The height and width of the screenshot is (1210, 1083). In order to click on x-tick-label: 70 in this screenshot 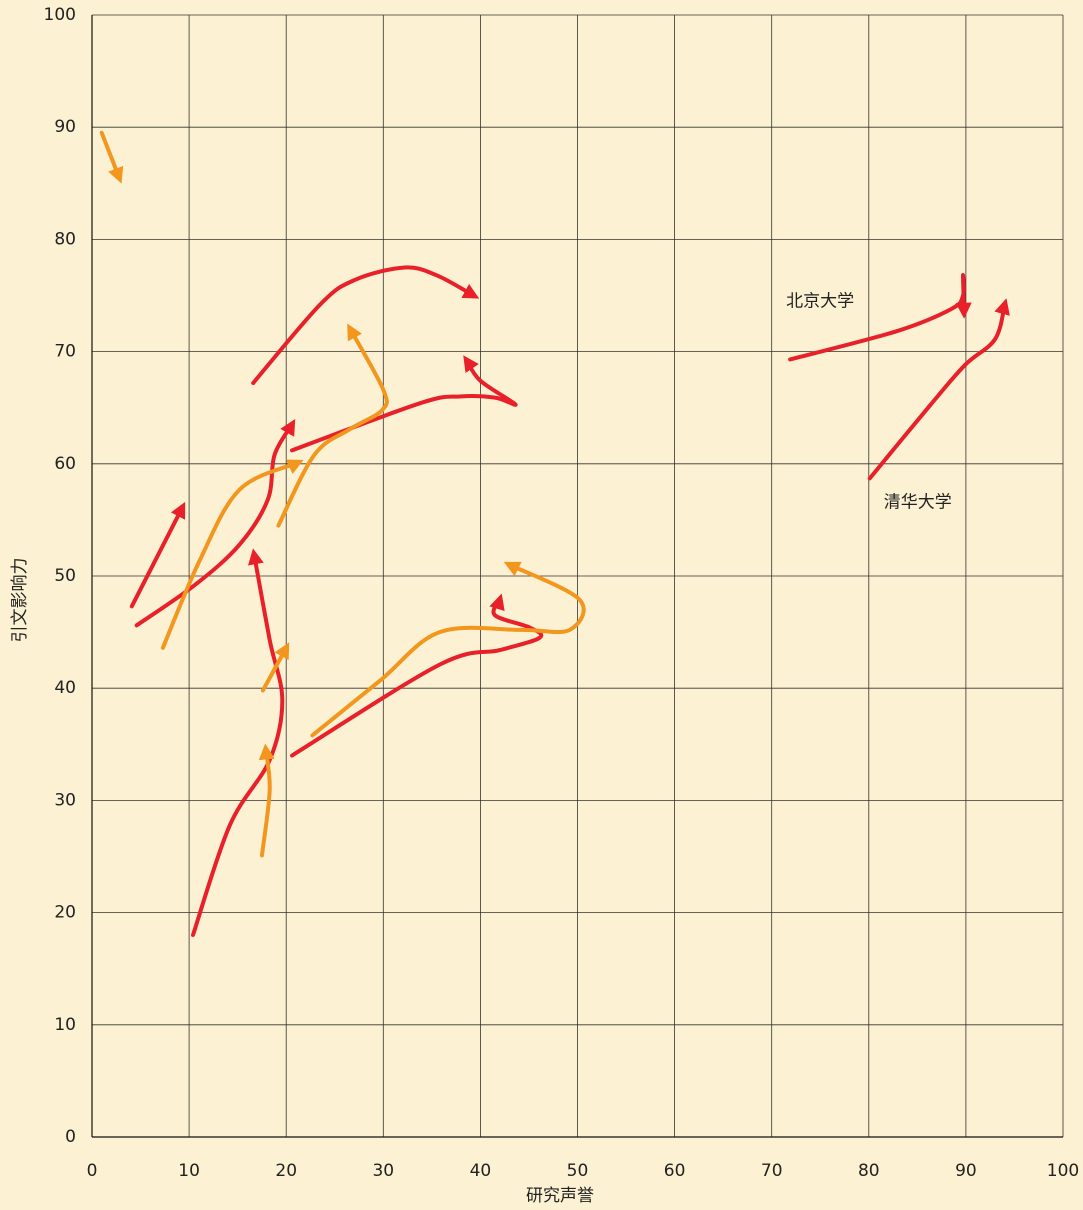, I will do `click(772, 1171)`.